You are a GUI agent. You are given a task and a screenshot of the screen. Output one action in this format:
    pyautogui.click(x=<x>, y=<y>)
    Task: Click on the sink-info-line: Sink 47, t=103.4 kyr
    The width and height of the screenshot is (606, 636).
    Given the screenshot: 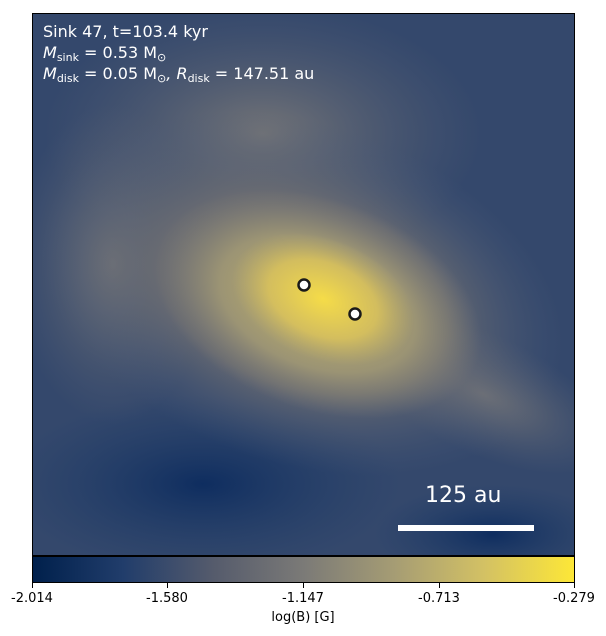 What is the action you would take?
    pyautogui.click(x=125, y=31)
    